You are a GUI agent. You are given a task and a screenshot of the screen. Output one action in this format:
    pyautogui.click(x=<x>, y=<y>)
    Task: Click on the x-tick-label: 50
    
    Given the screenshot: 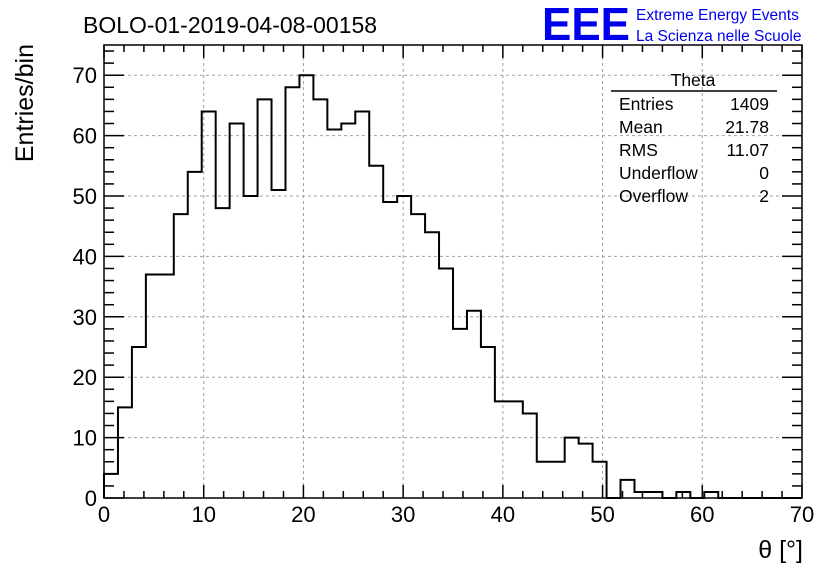 What is the action you would take?
    pyautogui.click(x=602, y=514)
    